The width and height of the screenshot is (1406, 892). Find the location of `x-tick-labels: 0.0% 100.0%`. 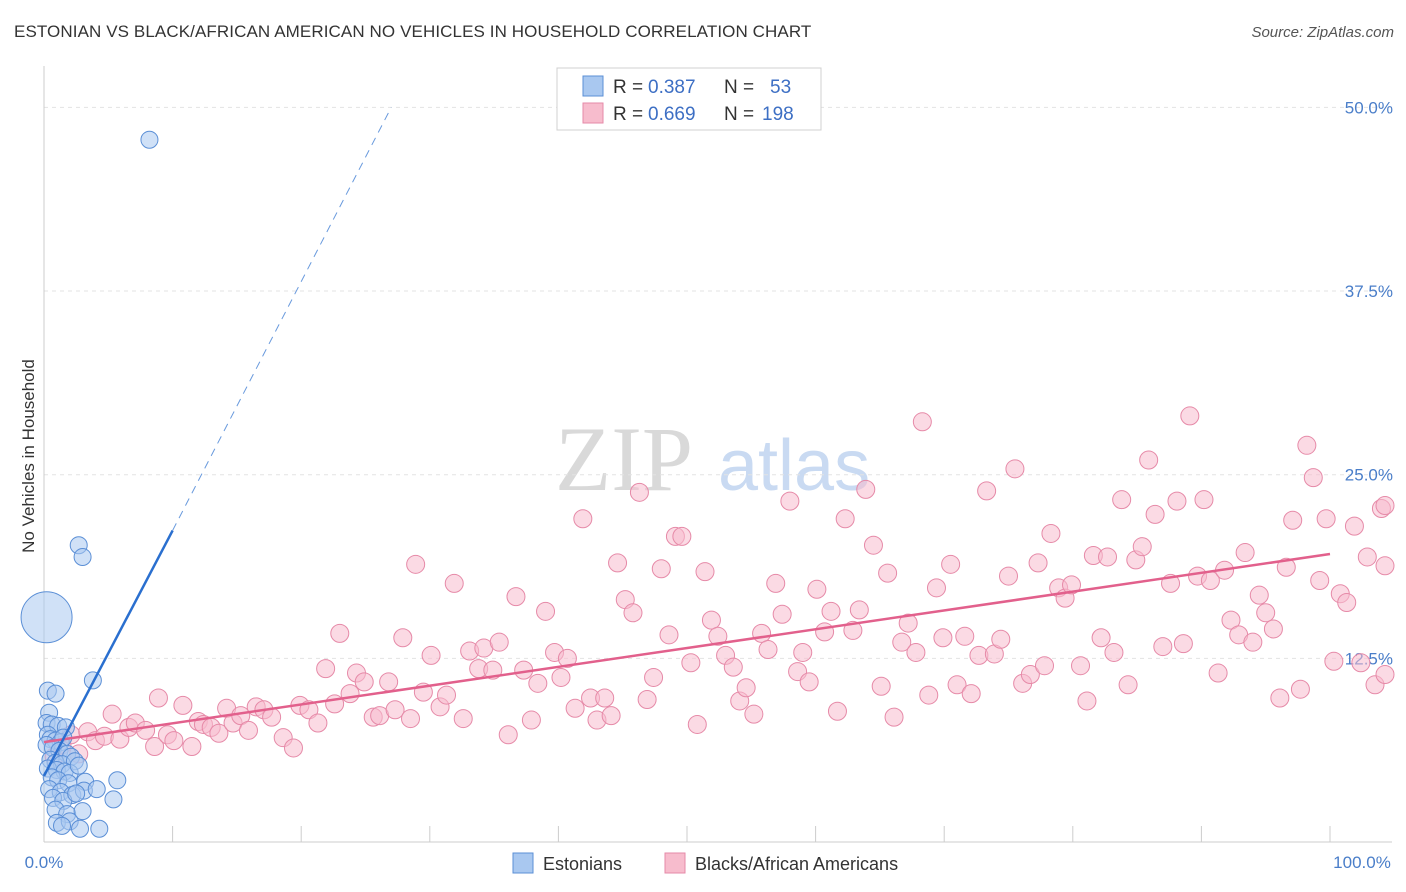

x-tick-labels: 0.0% 100.0% is located at coordinates (708, 862).